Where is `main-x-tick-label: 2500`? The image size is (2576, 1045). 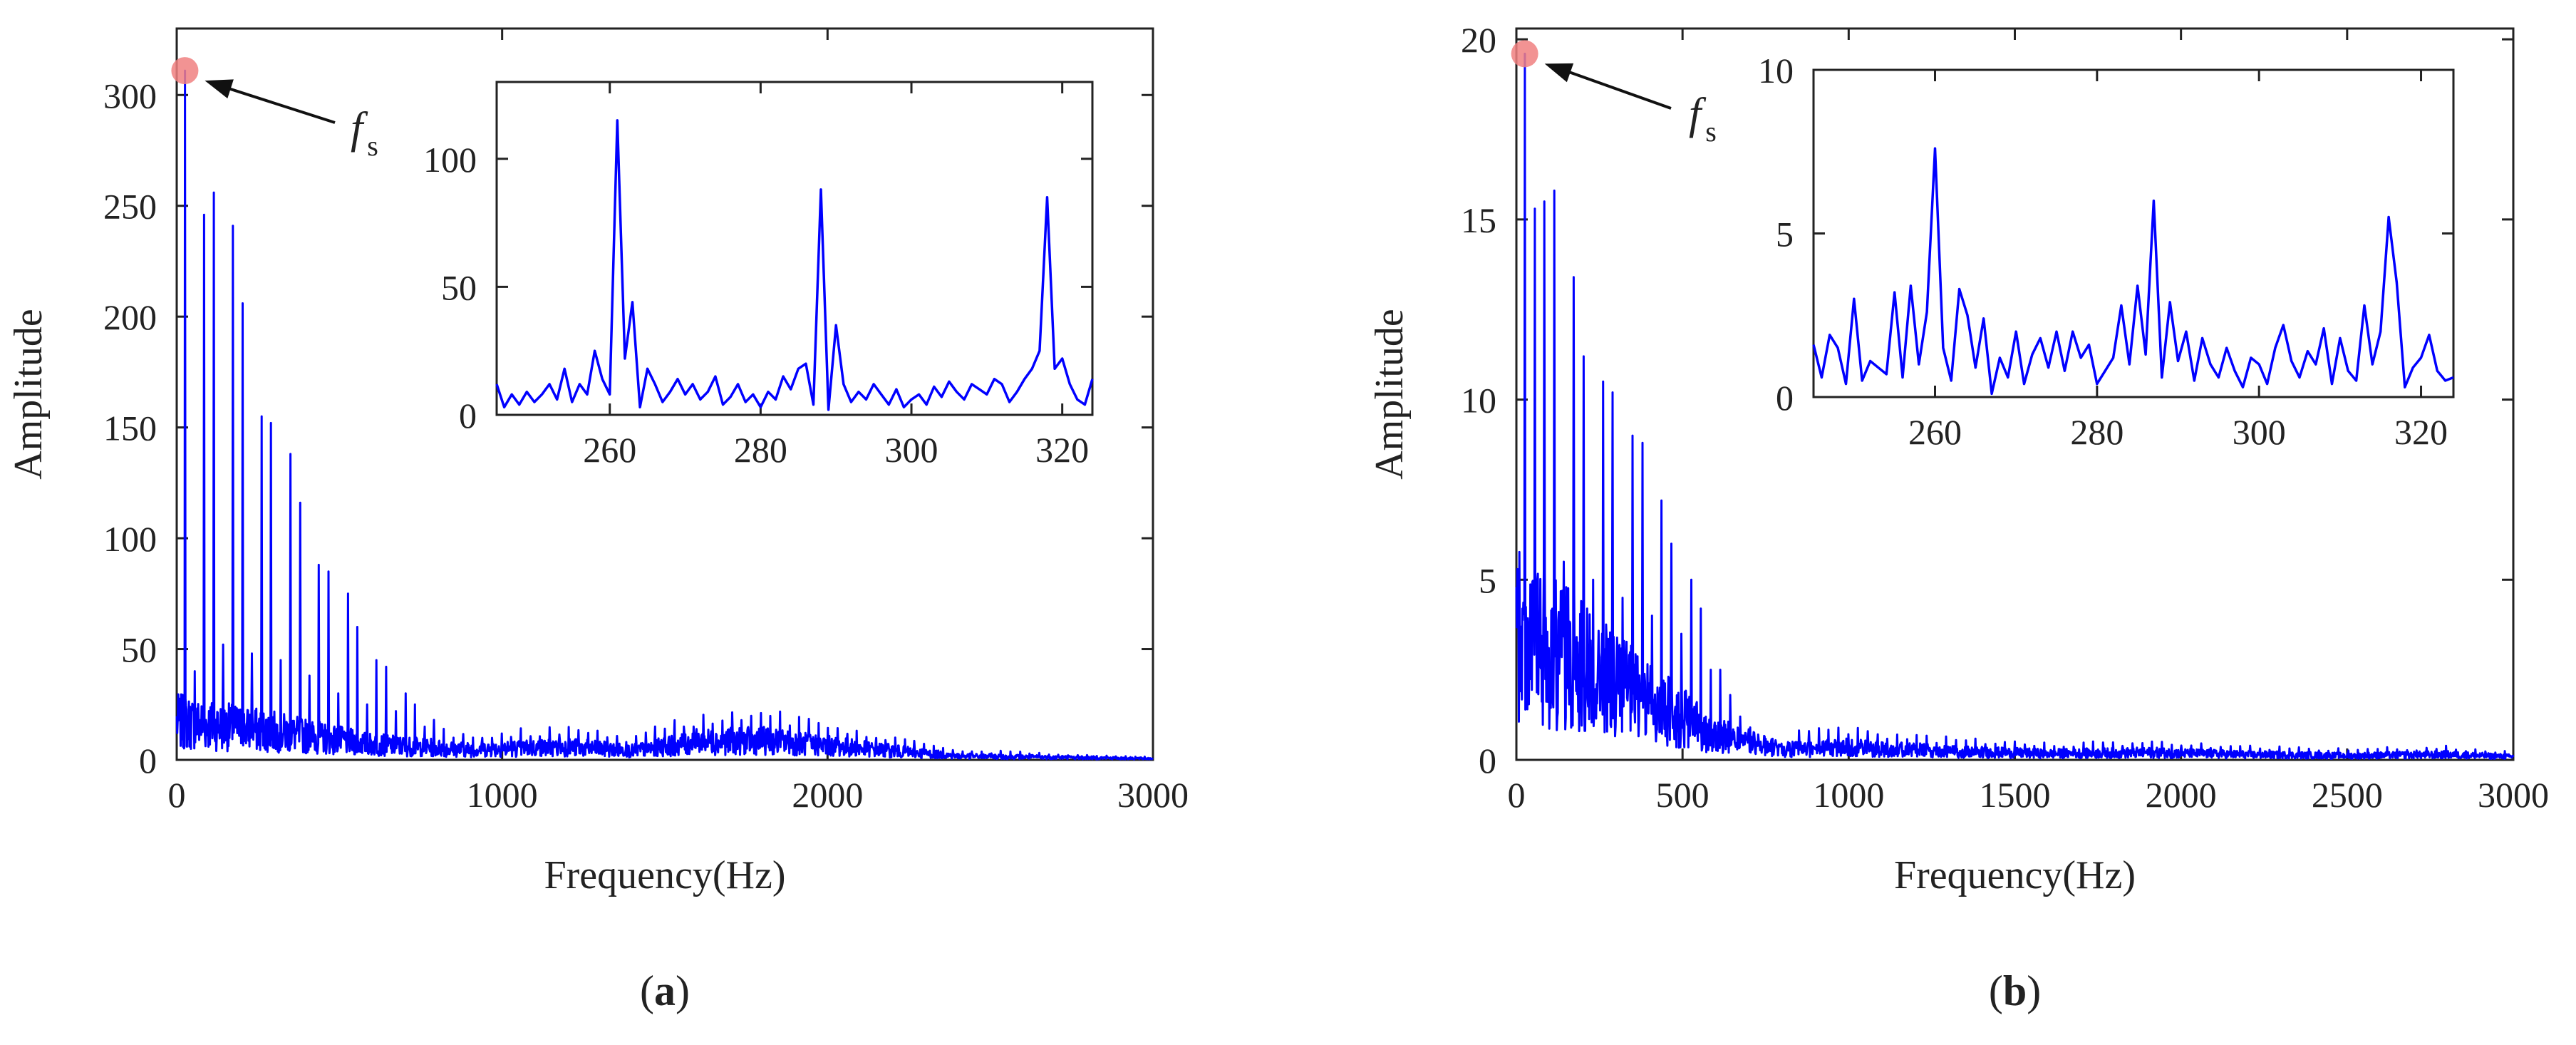 main-x-tick-label: 2500 is located at coordinates (2348, 795).